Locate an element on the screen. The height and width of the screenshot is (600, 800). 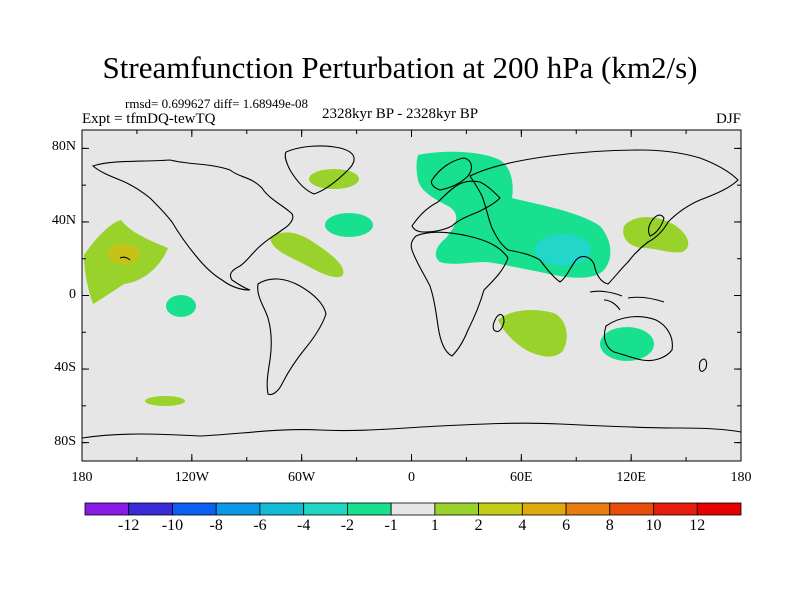
region-west-atlantic-high is located at coordinates (307, 255).